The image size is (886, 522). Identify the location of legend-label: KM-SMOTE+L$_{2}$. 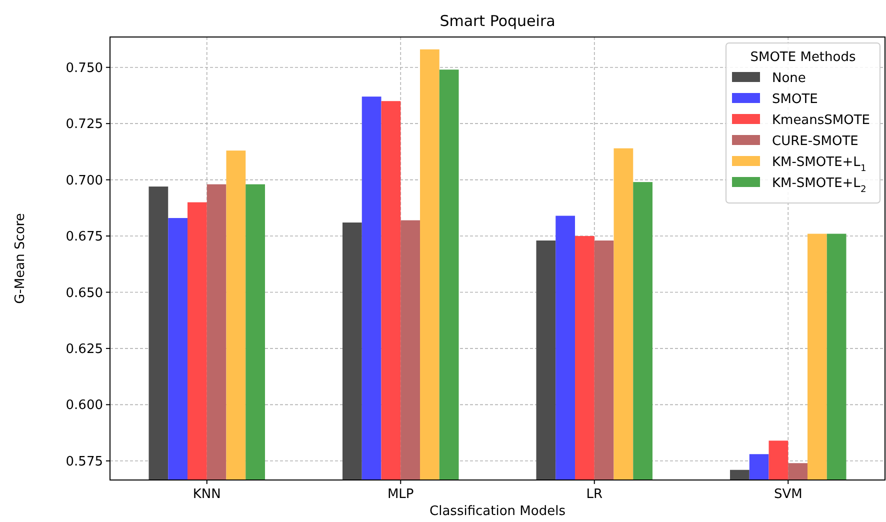
(819, 185).